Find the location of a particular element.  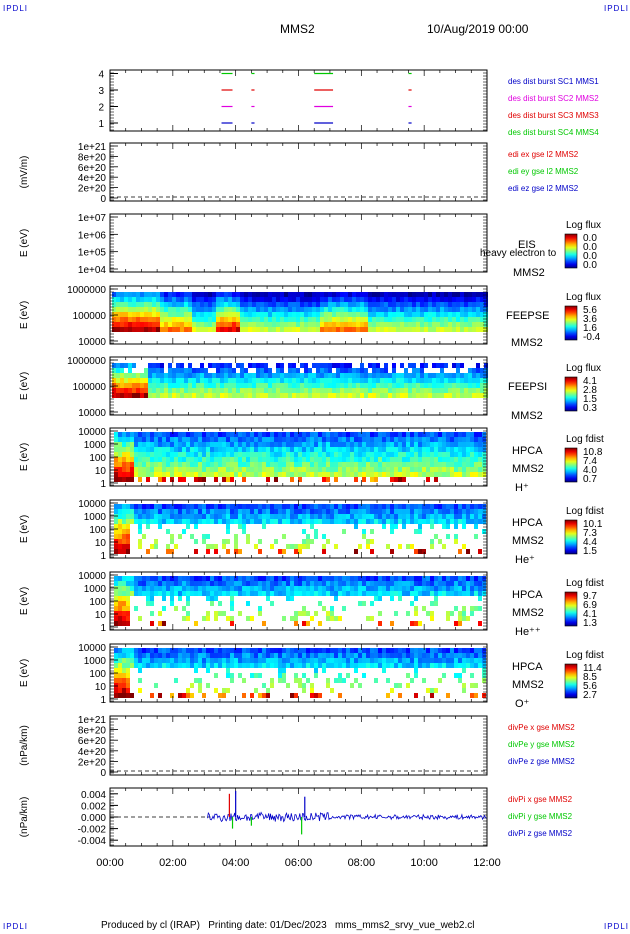

hpca_he-colorbar-title: Log fdist is located at coordinates (585, 511).